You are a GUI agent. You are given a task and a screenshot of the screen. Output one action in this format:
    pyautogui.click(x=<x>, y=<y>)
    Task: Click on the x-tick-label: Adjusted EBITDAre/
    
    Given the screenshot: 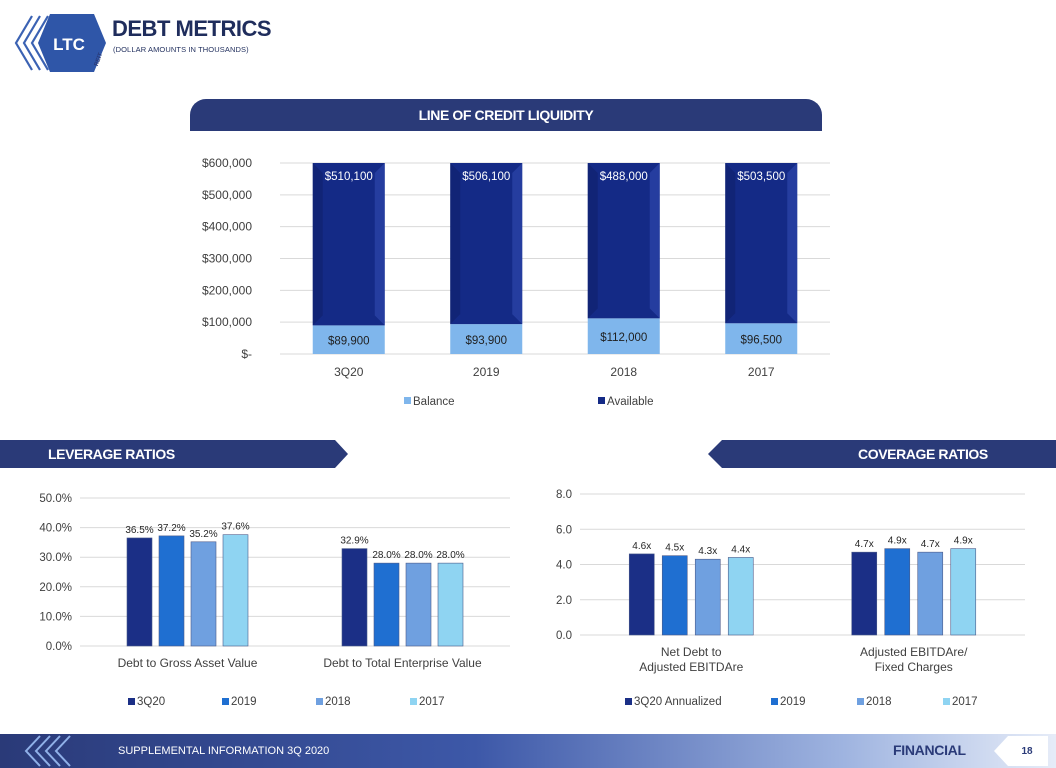 What is the action you would take?
    pyautogui.click(x=914, y=652)
    